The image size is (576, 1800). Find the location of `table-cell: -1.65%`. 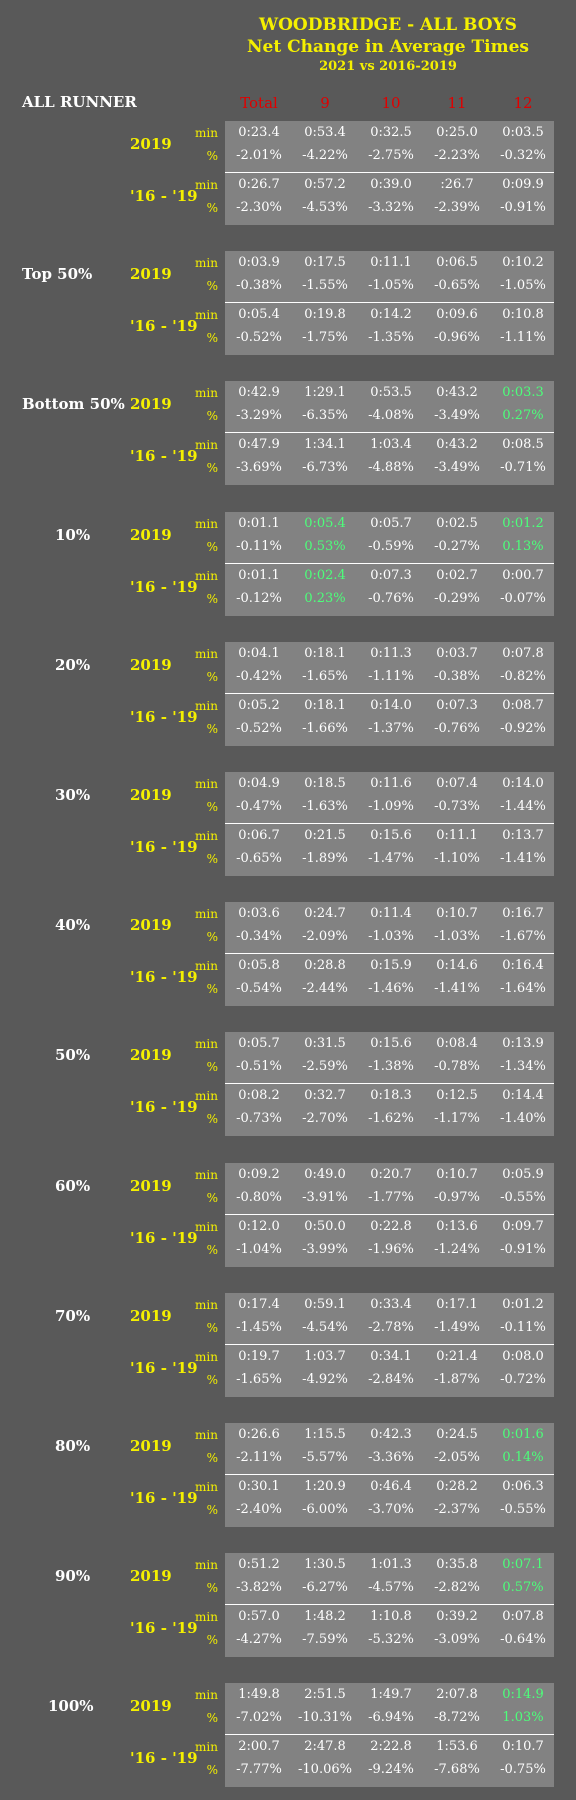

table-cell: -1.65% is located at coordinates (259, 1379).